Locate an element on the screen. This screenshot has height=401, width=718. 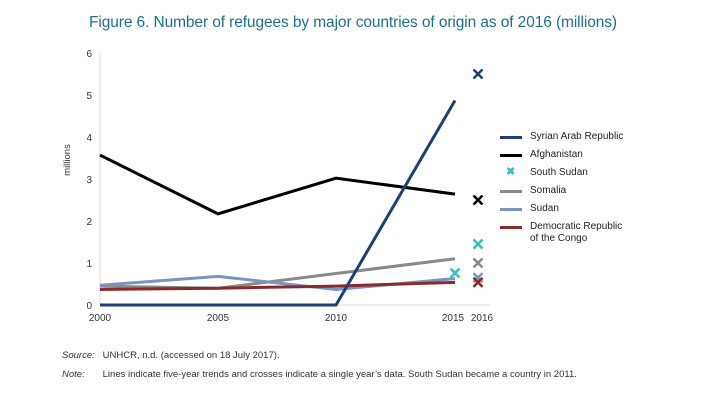
legend-item-south-sudan: ✖ South Sudan is located at coordinates (561, 175).